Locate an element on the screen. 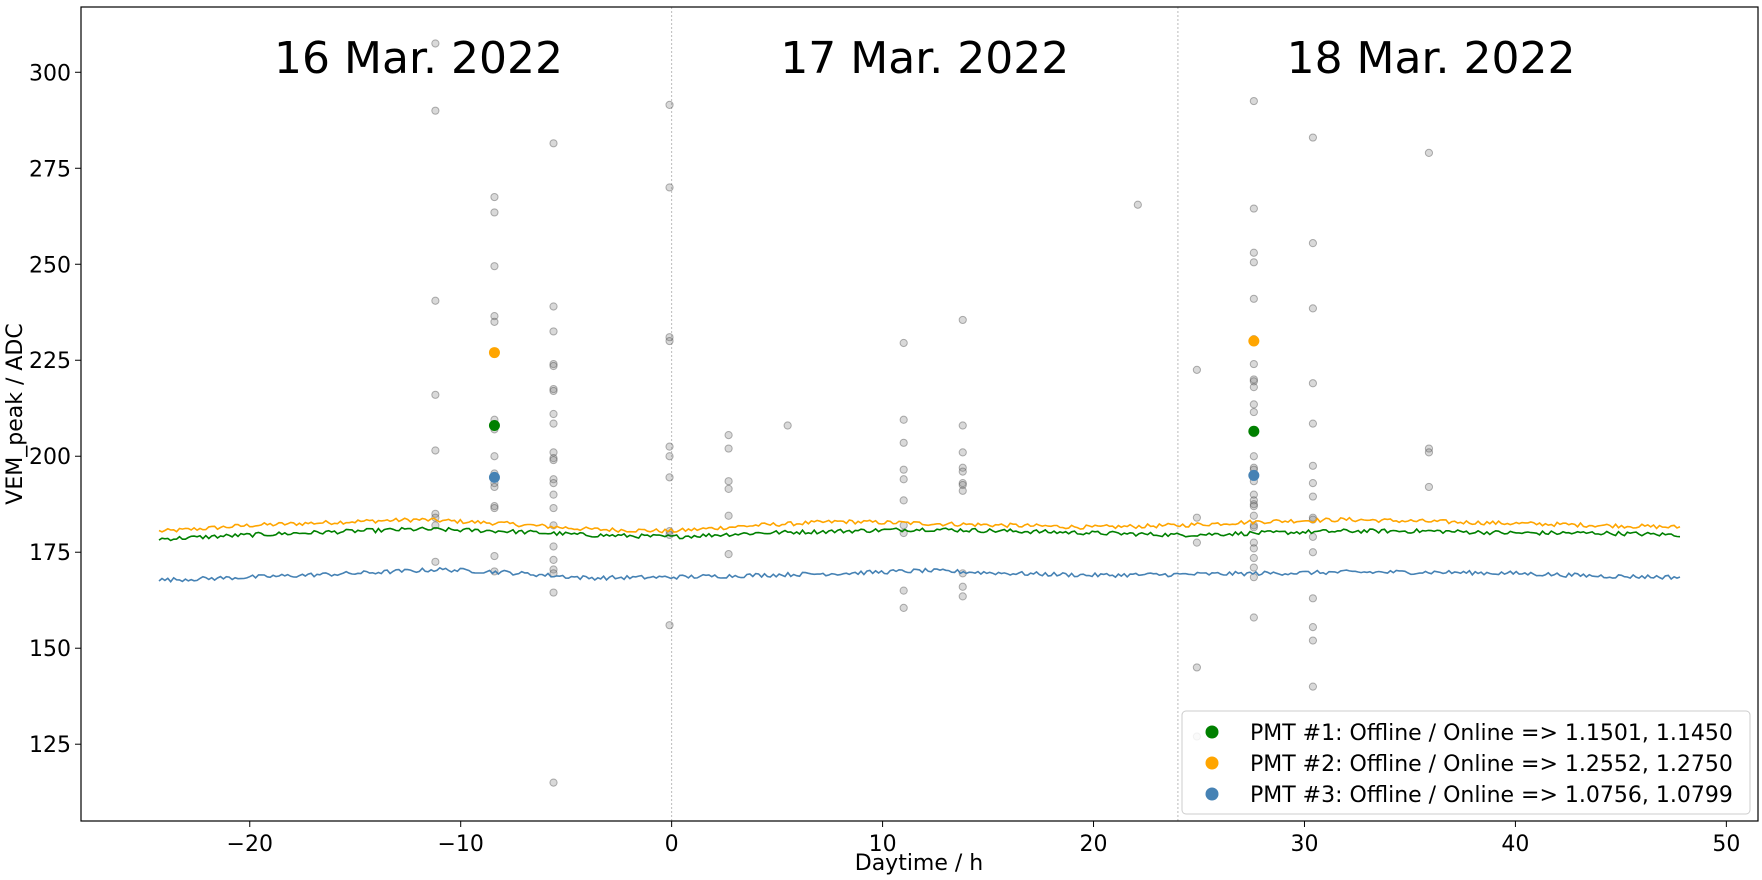  y-axis-ticks: 125 150 175 200 225 250 275 300 is located at coordinates (55, 409).